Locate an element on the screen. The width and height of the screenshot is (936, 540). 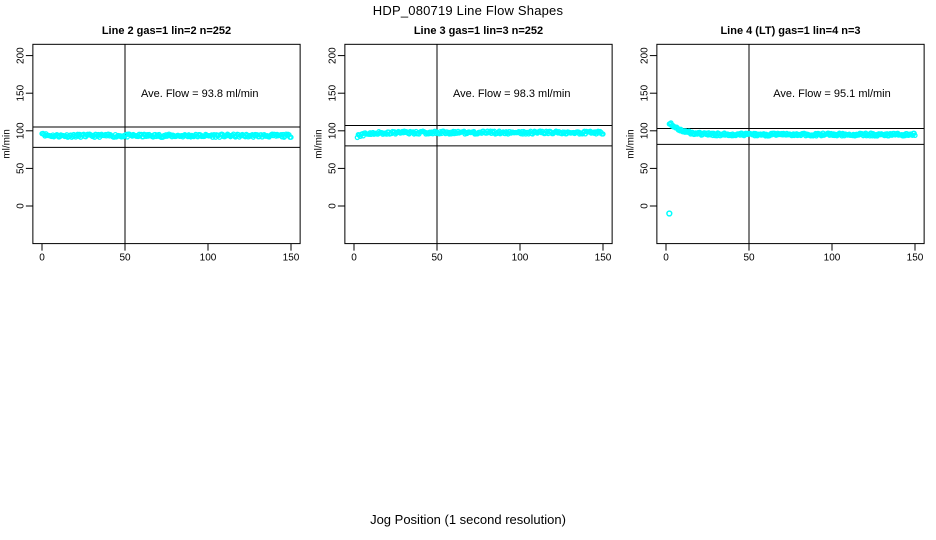
ave-flow-annotation: Ave. Flow = 98.3 ml/min is located at coordinates (511, 94).